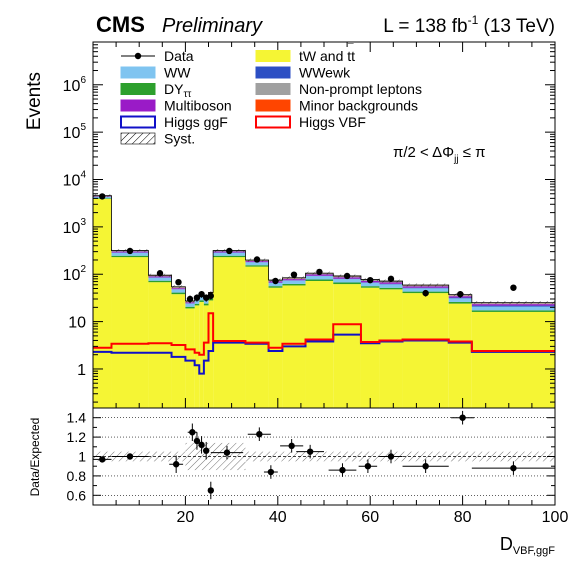 The height and width of the screenshot is (563, 580). I want to click on main-y-axis-label: Events, so click(34, 101).